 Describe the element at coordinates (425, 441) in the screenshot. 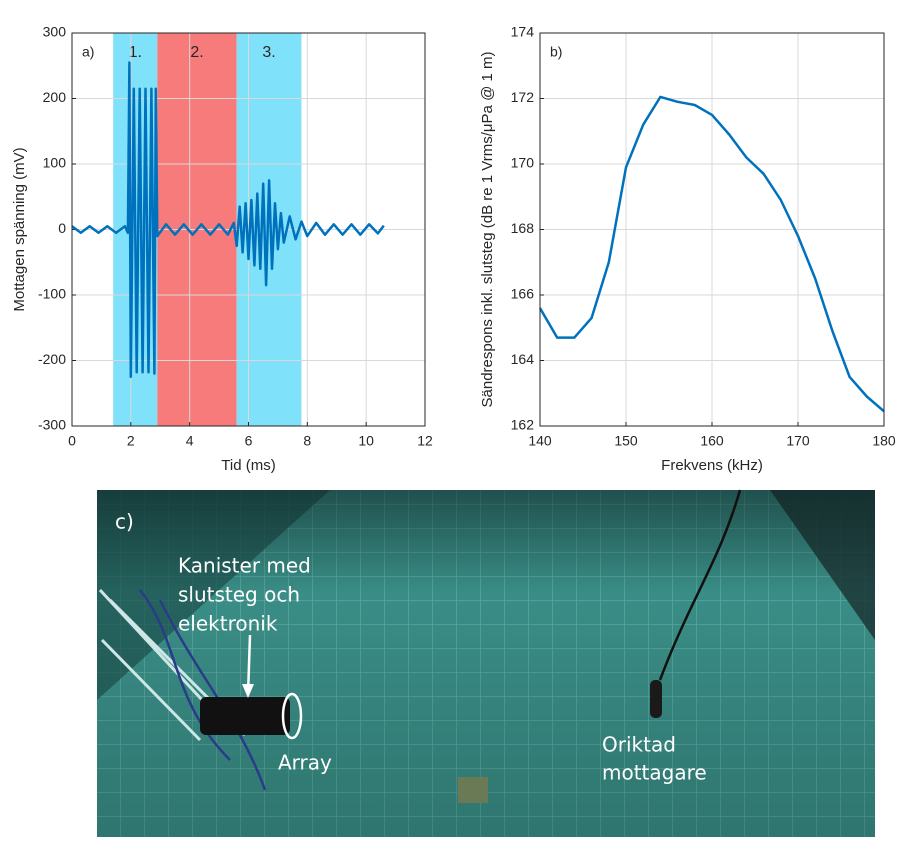

I see `x-tick-label: 12` at that location.